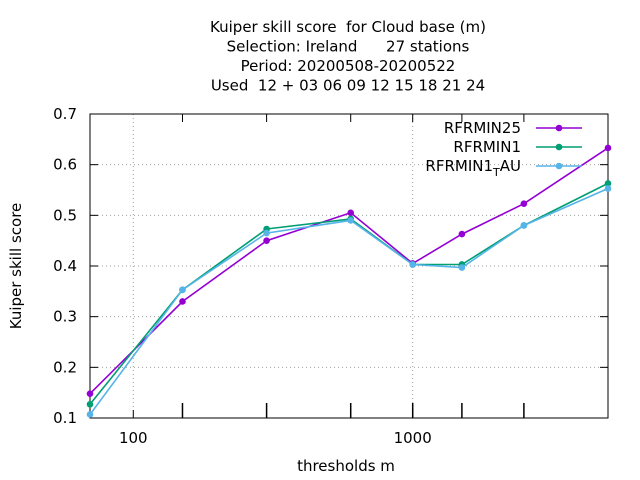 The height and width of the screenshot is (480, 640). I want to click on chart-title-line: Selection: Ireland 27 stations, so click(348, 47).